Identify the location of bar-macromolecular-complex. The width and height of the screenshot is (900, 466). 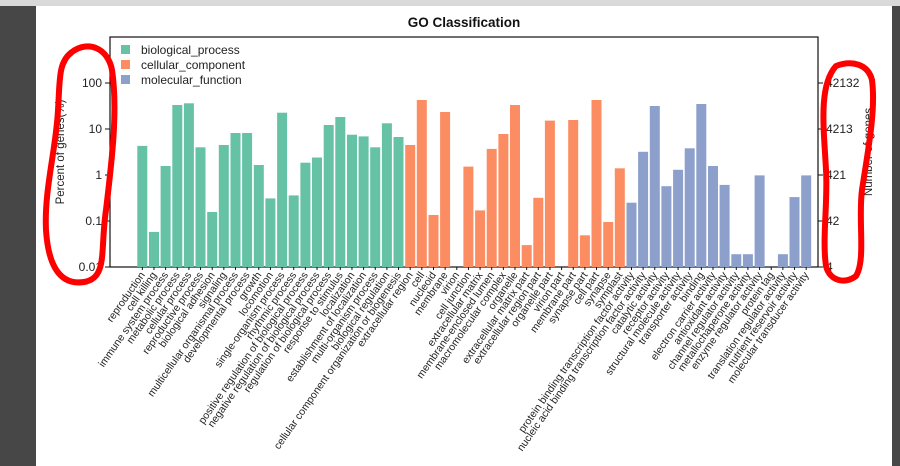
(503, 200).